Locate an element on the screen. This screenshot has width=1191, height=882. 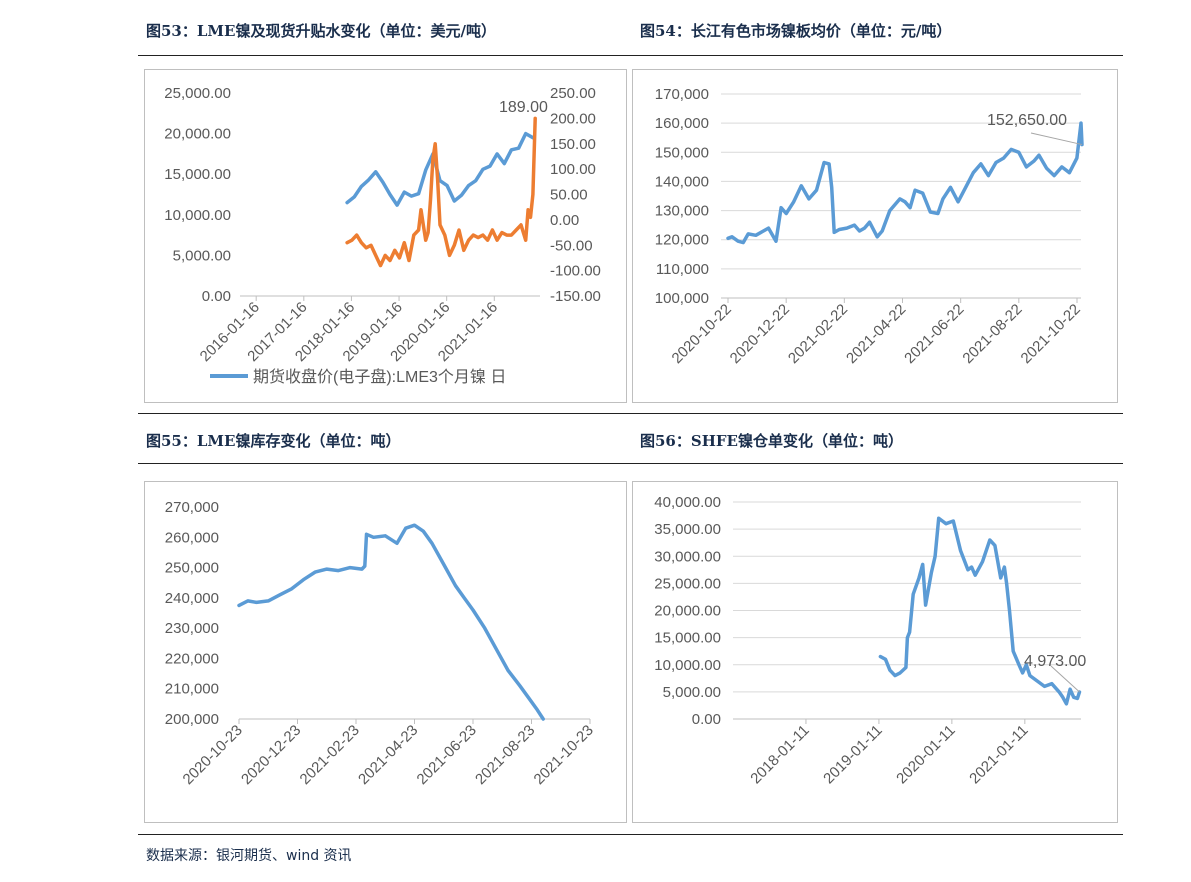
chart-53-right-axis-tick-label-8: 250.00 is located at coordinates (573, 93).